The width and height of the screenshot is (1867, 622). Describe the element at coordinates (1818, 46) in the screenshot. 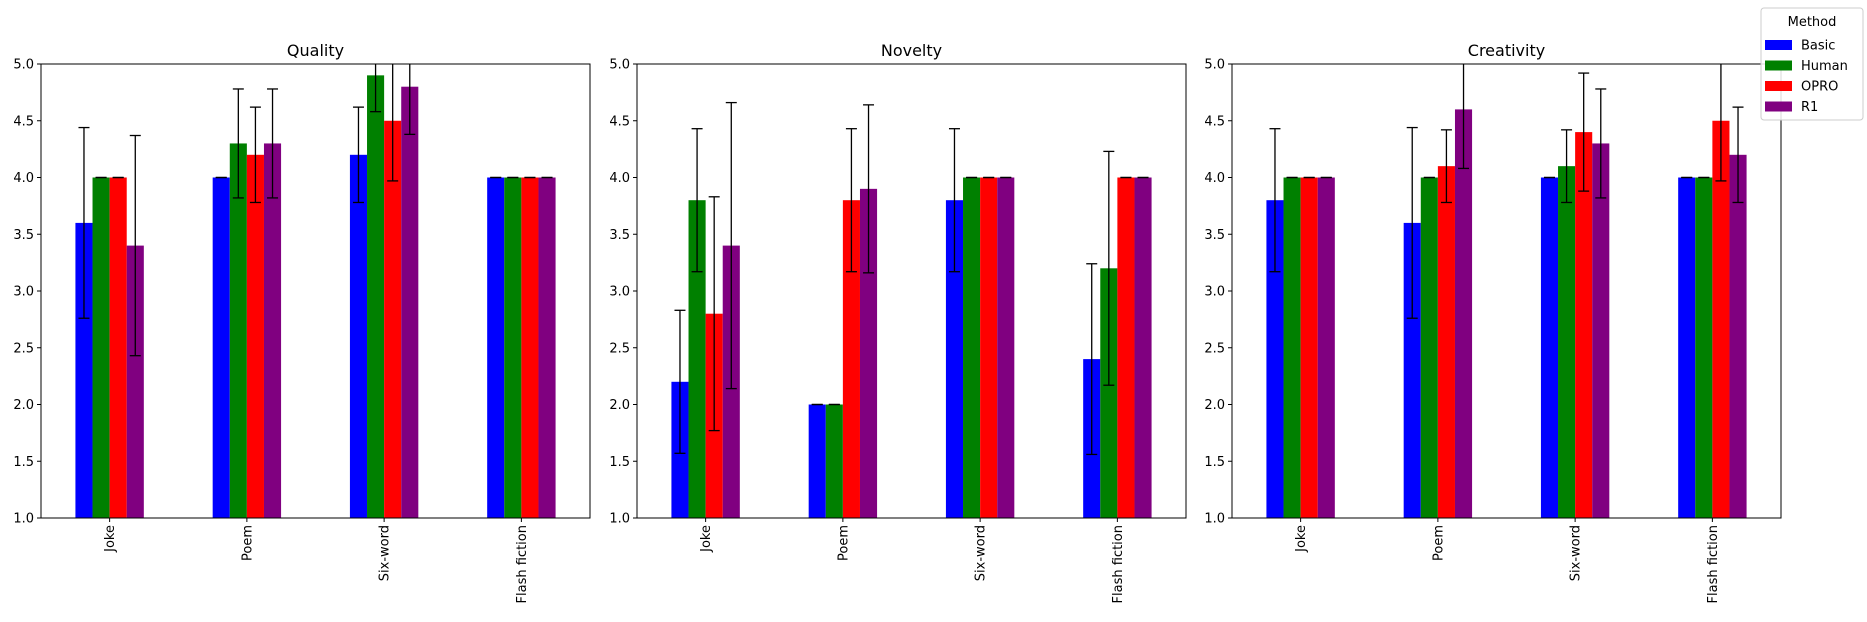

I see `legend-label: Basic` at that location.